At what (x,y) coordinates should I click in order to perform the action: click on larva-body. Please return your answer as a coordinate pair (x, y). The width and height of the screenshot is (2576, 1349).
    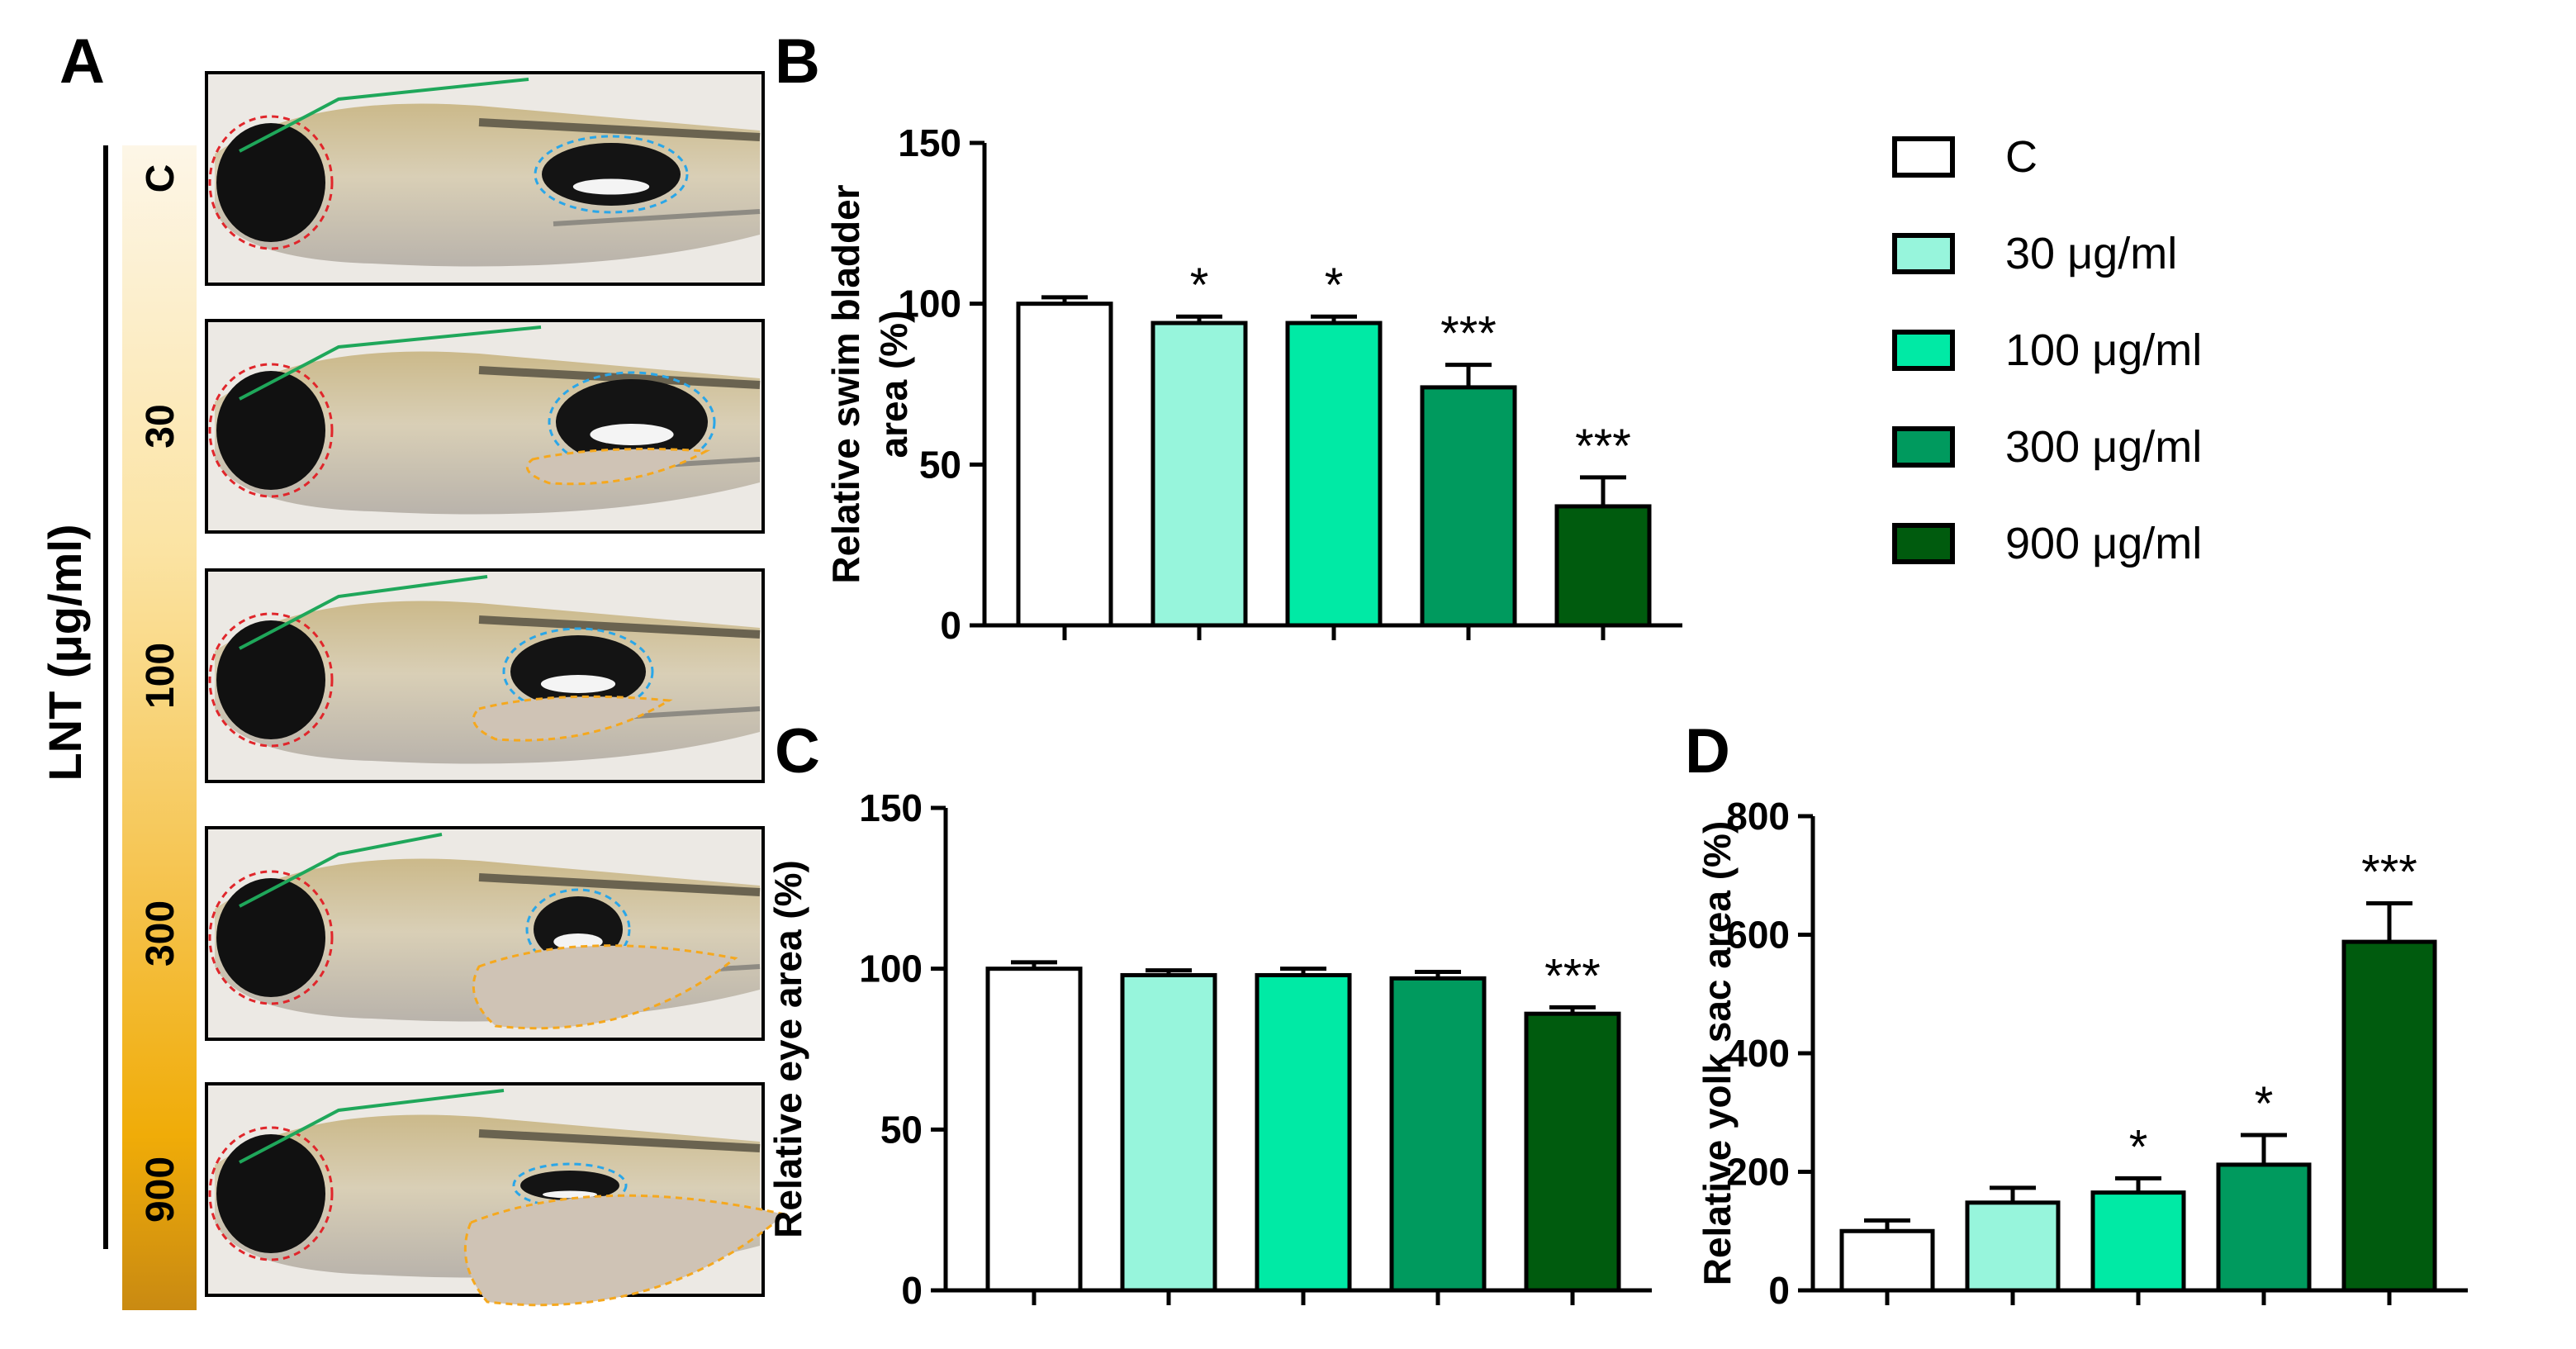
    Looking at the image, I should click on (488, 682).